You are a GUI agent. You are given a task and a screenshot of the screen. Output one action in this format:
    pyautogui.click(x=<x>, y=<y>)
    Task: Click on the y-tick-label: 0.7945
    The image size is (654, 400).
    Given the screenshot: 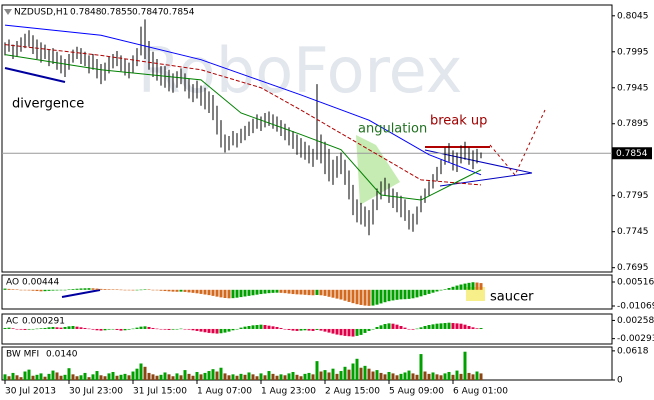 What is the action you would take?
    pyautogui.click(x=633, y=88)
    